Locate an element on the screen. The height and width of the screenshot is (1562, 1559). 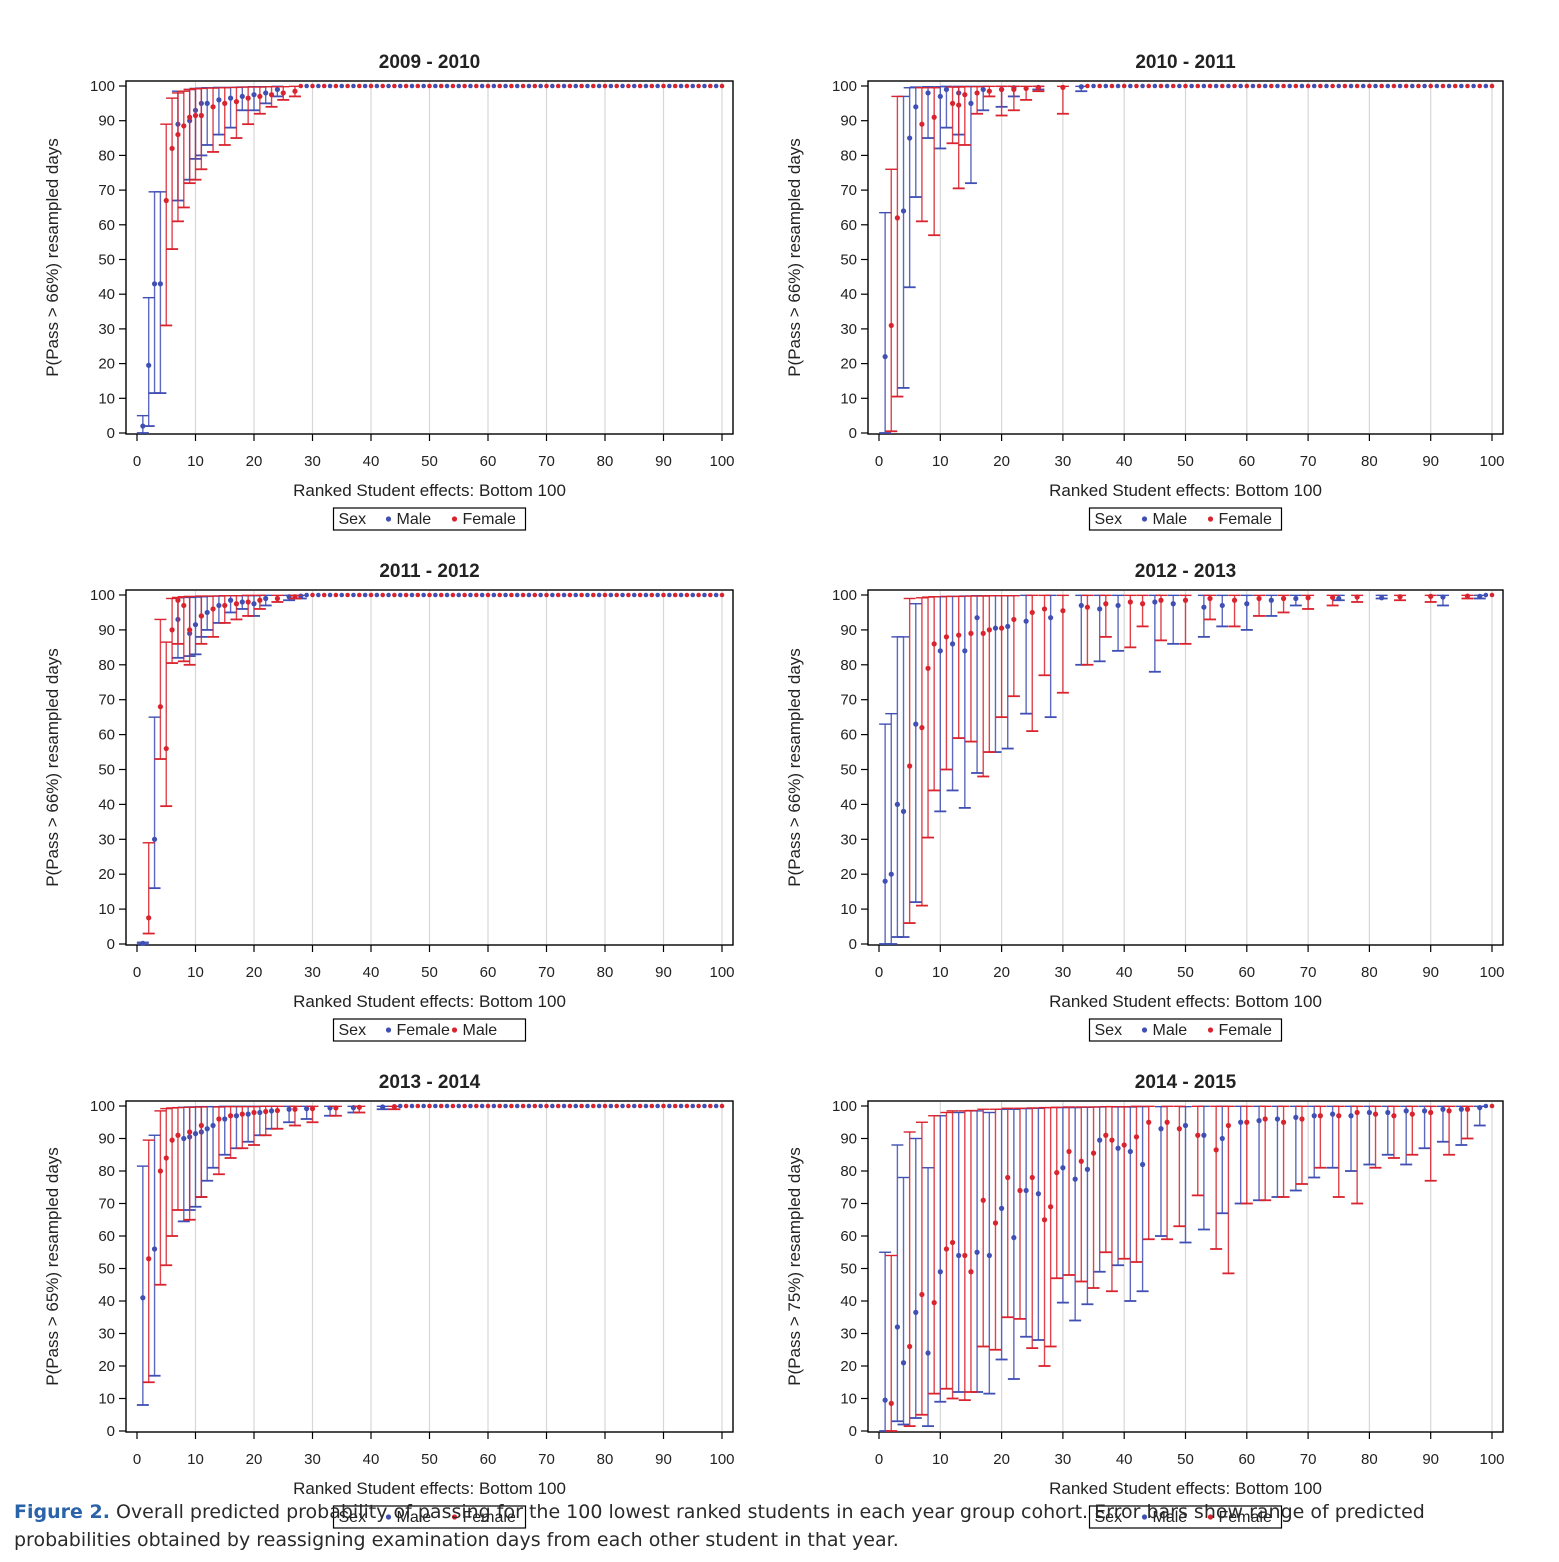
x-tick-label: 60 is located at coordinates (488, 972).